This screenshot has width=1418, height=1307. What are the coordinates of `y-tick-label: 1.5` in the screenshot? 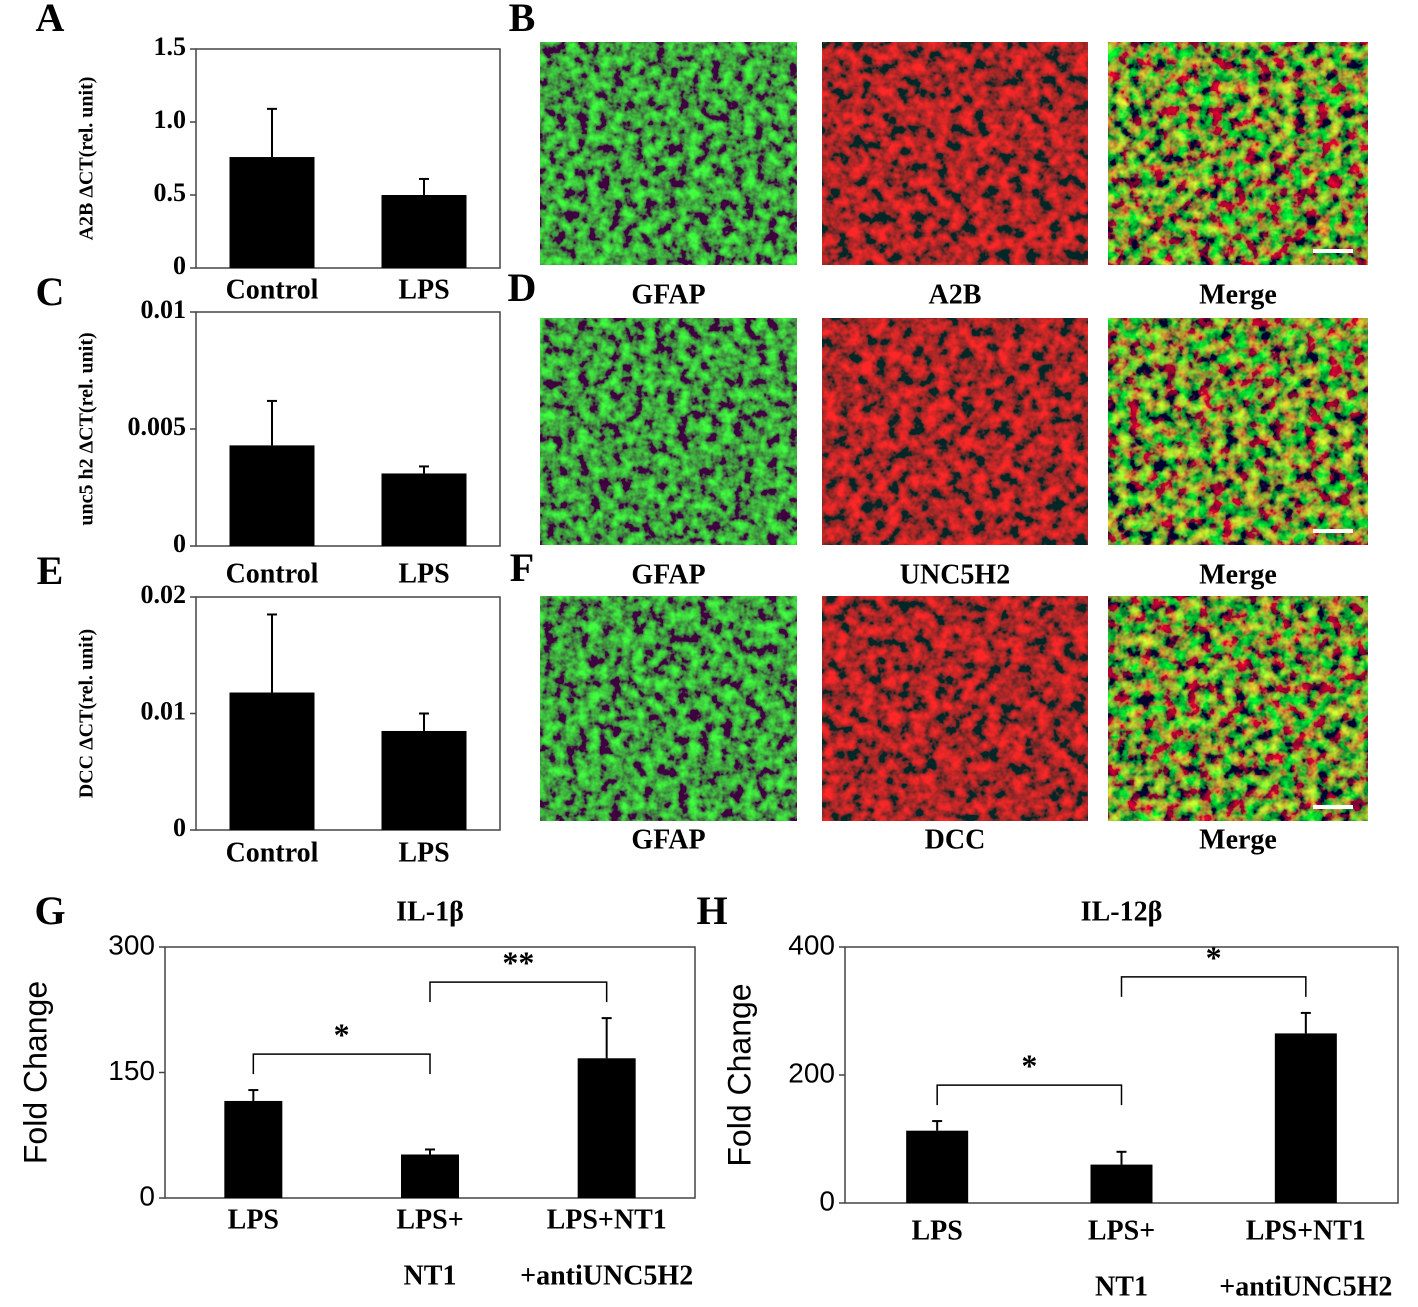 It's located at (170, 46).